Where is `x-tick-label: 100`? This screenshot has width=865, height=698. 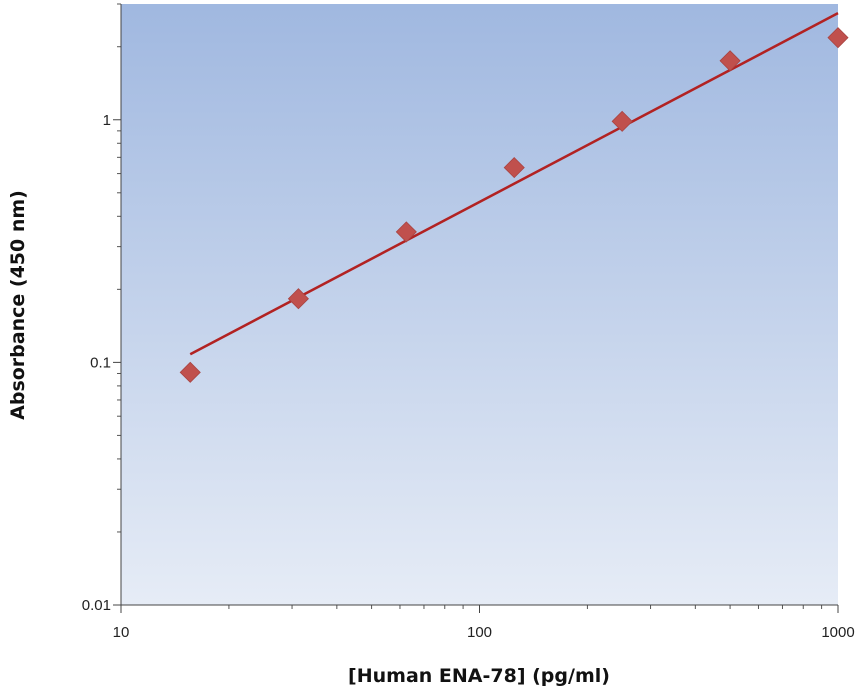 x-tick-label: 100 is located at coordinates (479, 632).